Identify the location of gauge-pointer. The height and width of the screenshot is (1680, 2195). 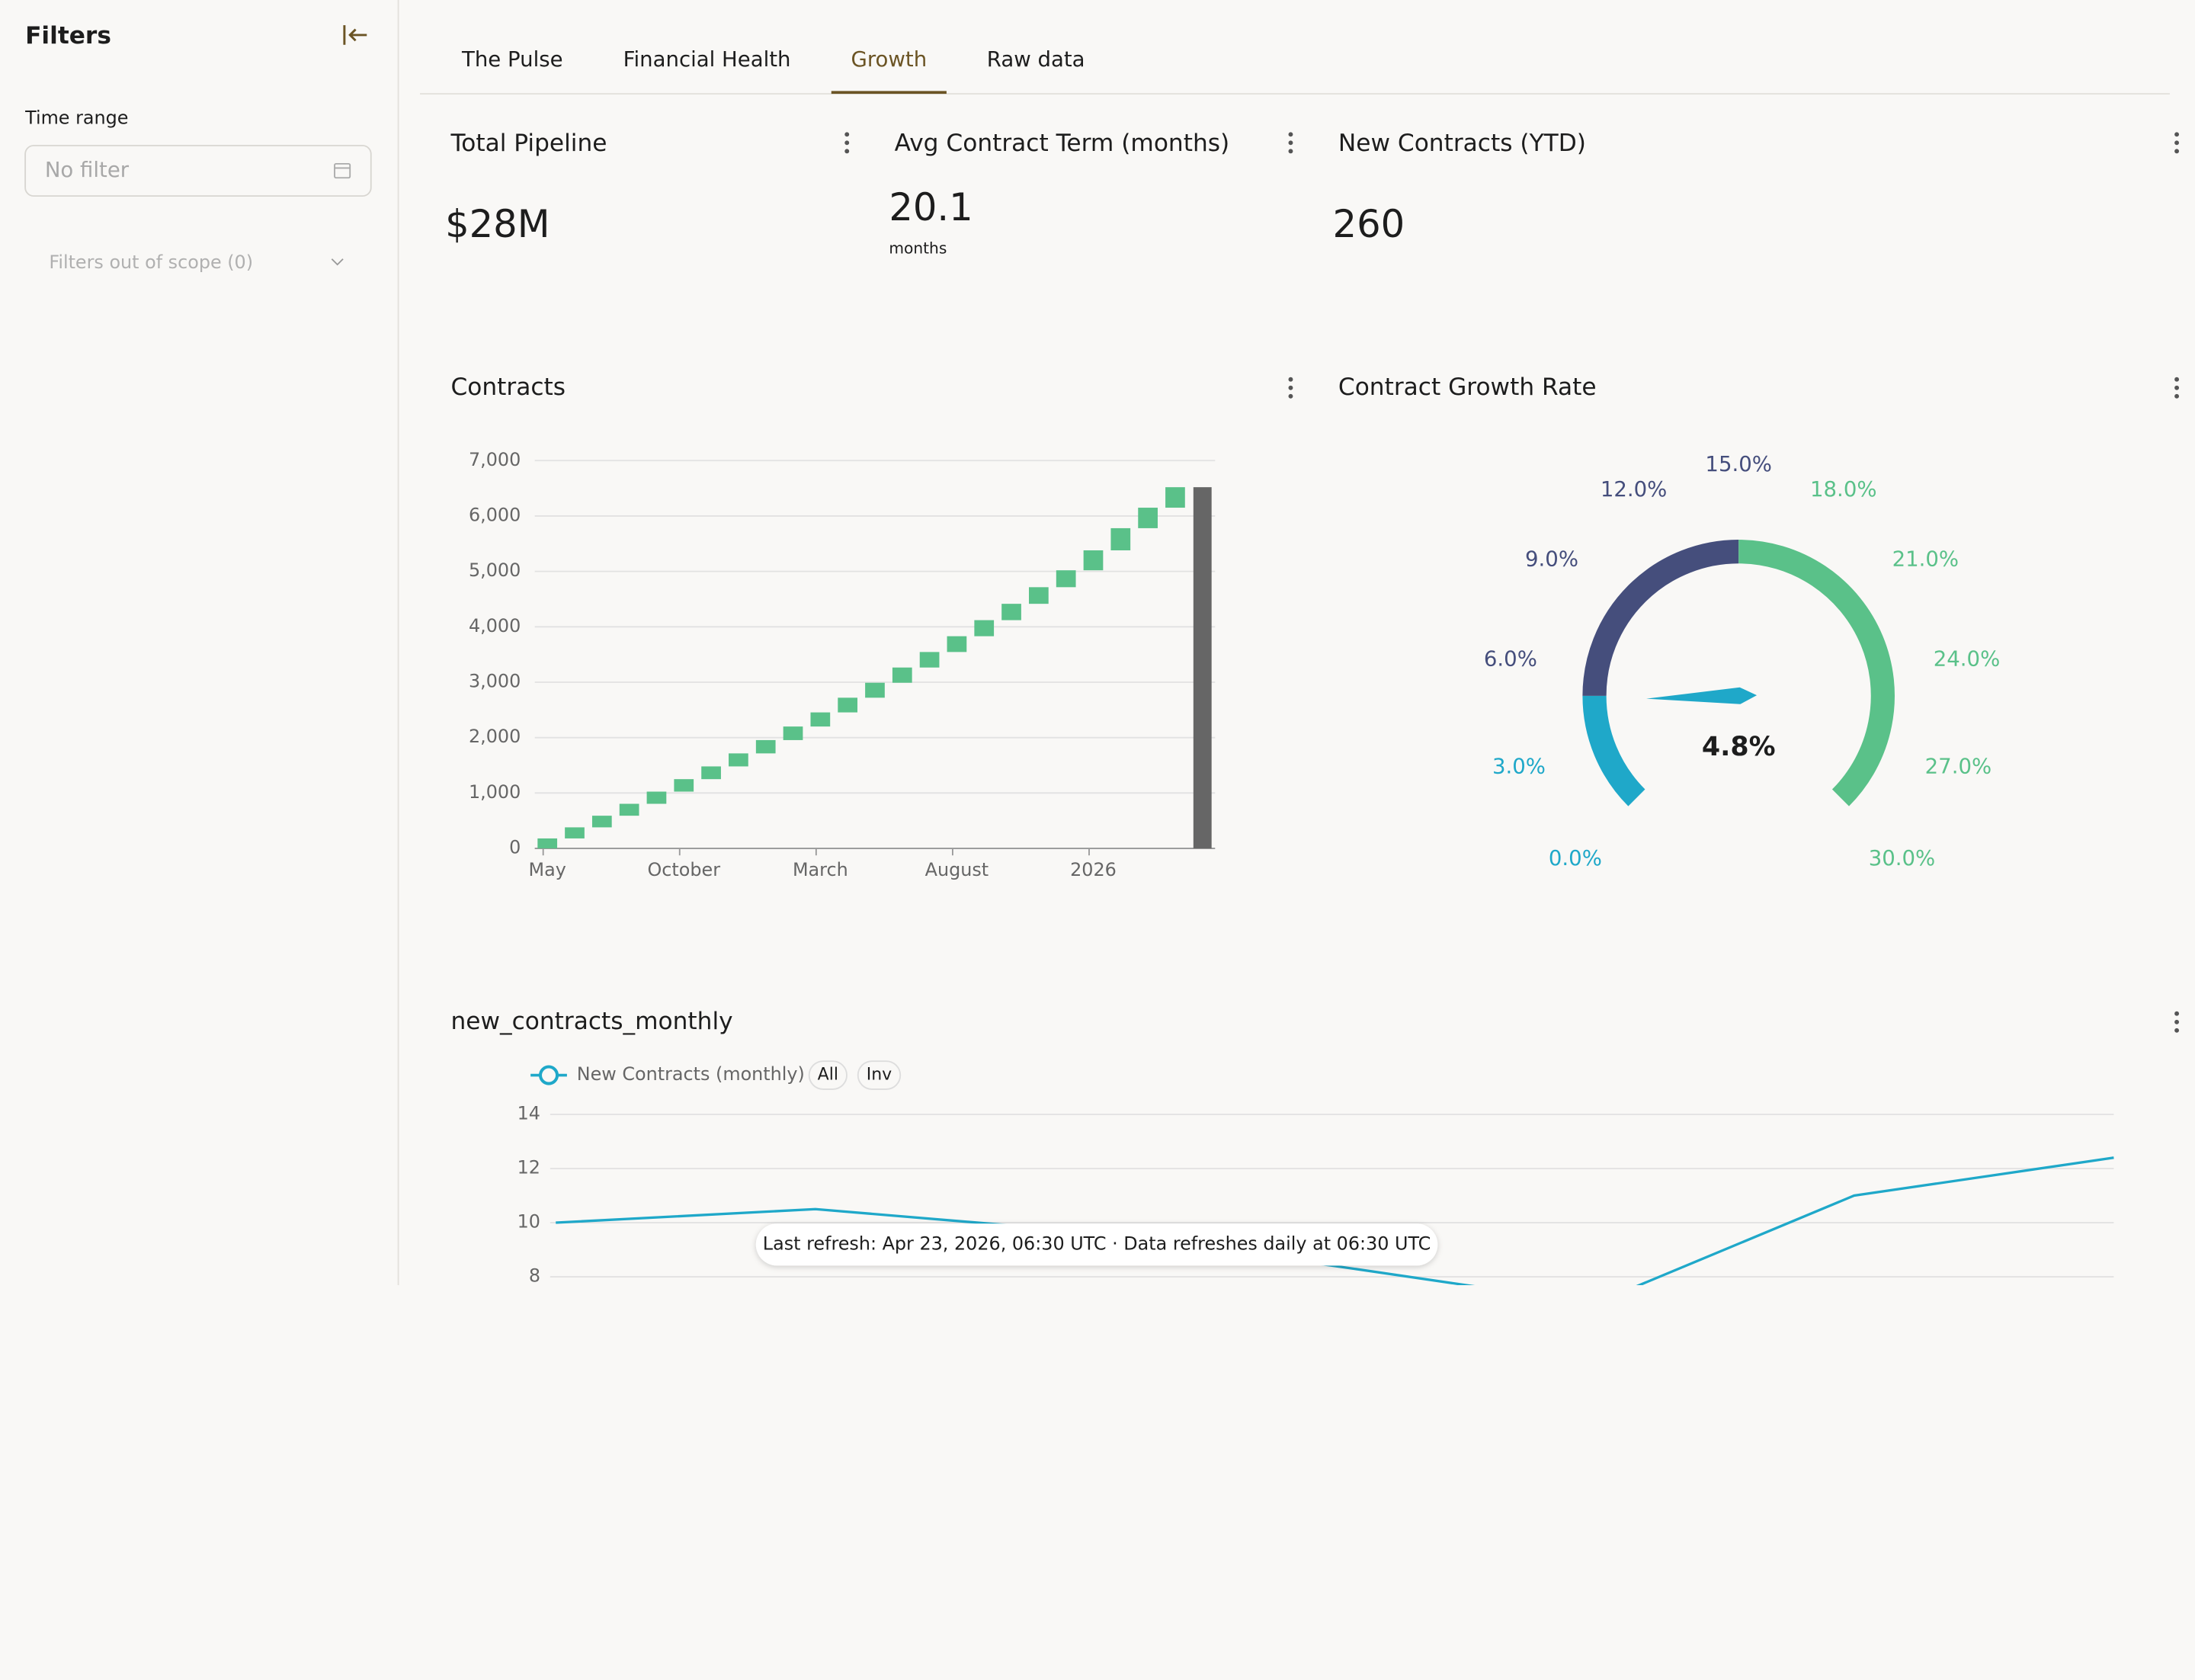
(1702, 695).